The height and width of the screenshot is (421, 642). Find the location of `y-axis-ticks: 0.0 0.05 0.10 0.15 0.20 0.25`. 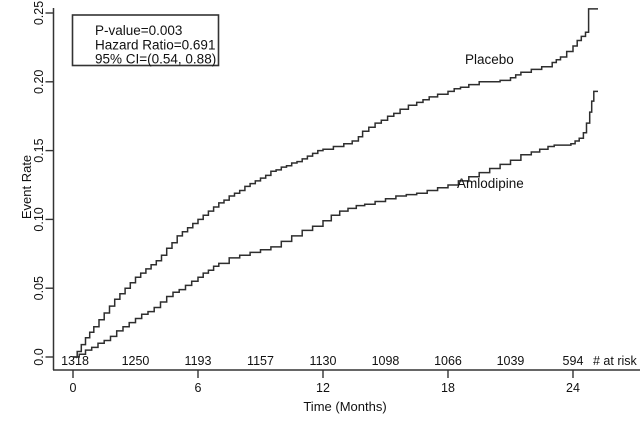

y-axis-ticks: 0.0 0.05 0.10 0.15 0.20 0.25 is located at coordinates (43, 183).